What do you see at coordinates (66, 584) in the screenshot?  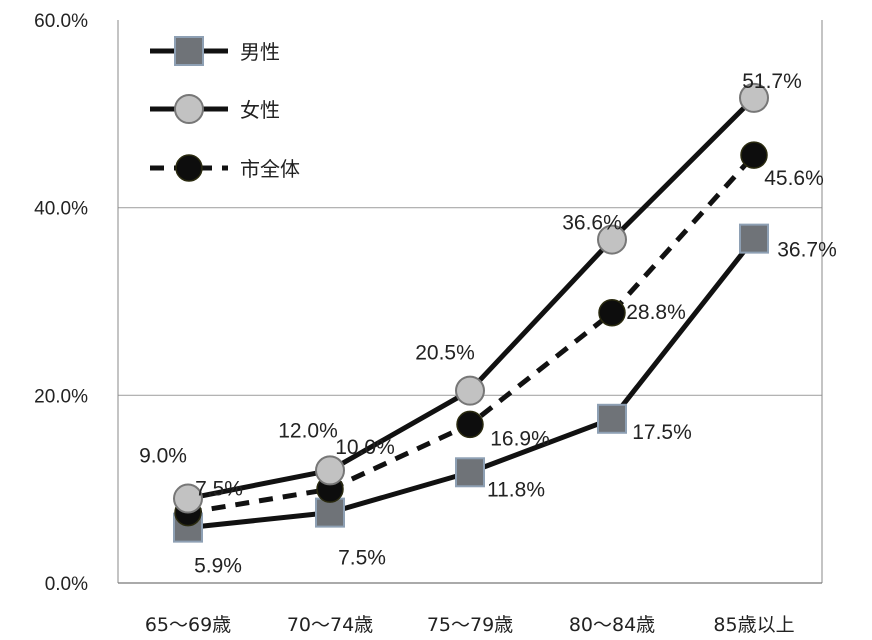 I see `y-tick-label: 0.0%` at bounding box center [66, 584].